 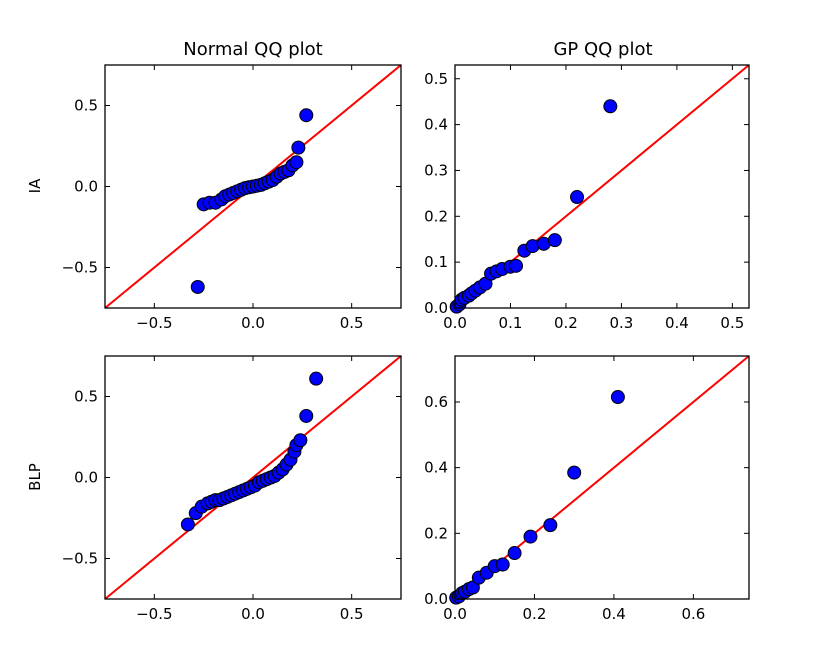 What do you see at coordinates (436, 402) in the screenshot?
I see `y-tick-label: 0.6` at bounding box center [436, 402].